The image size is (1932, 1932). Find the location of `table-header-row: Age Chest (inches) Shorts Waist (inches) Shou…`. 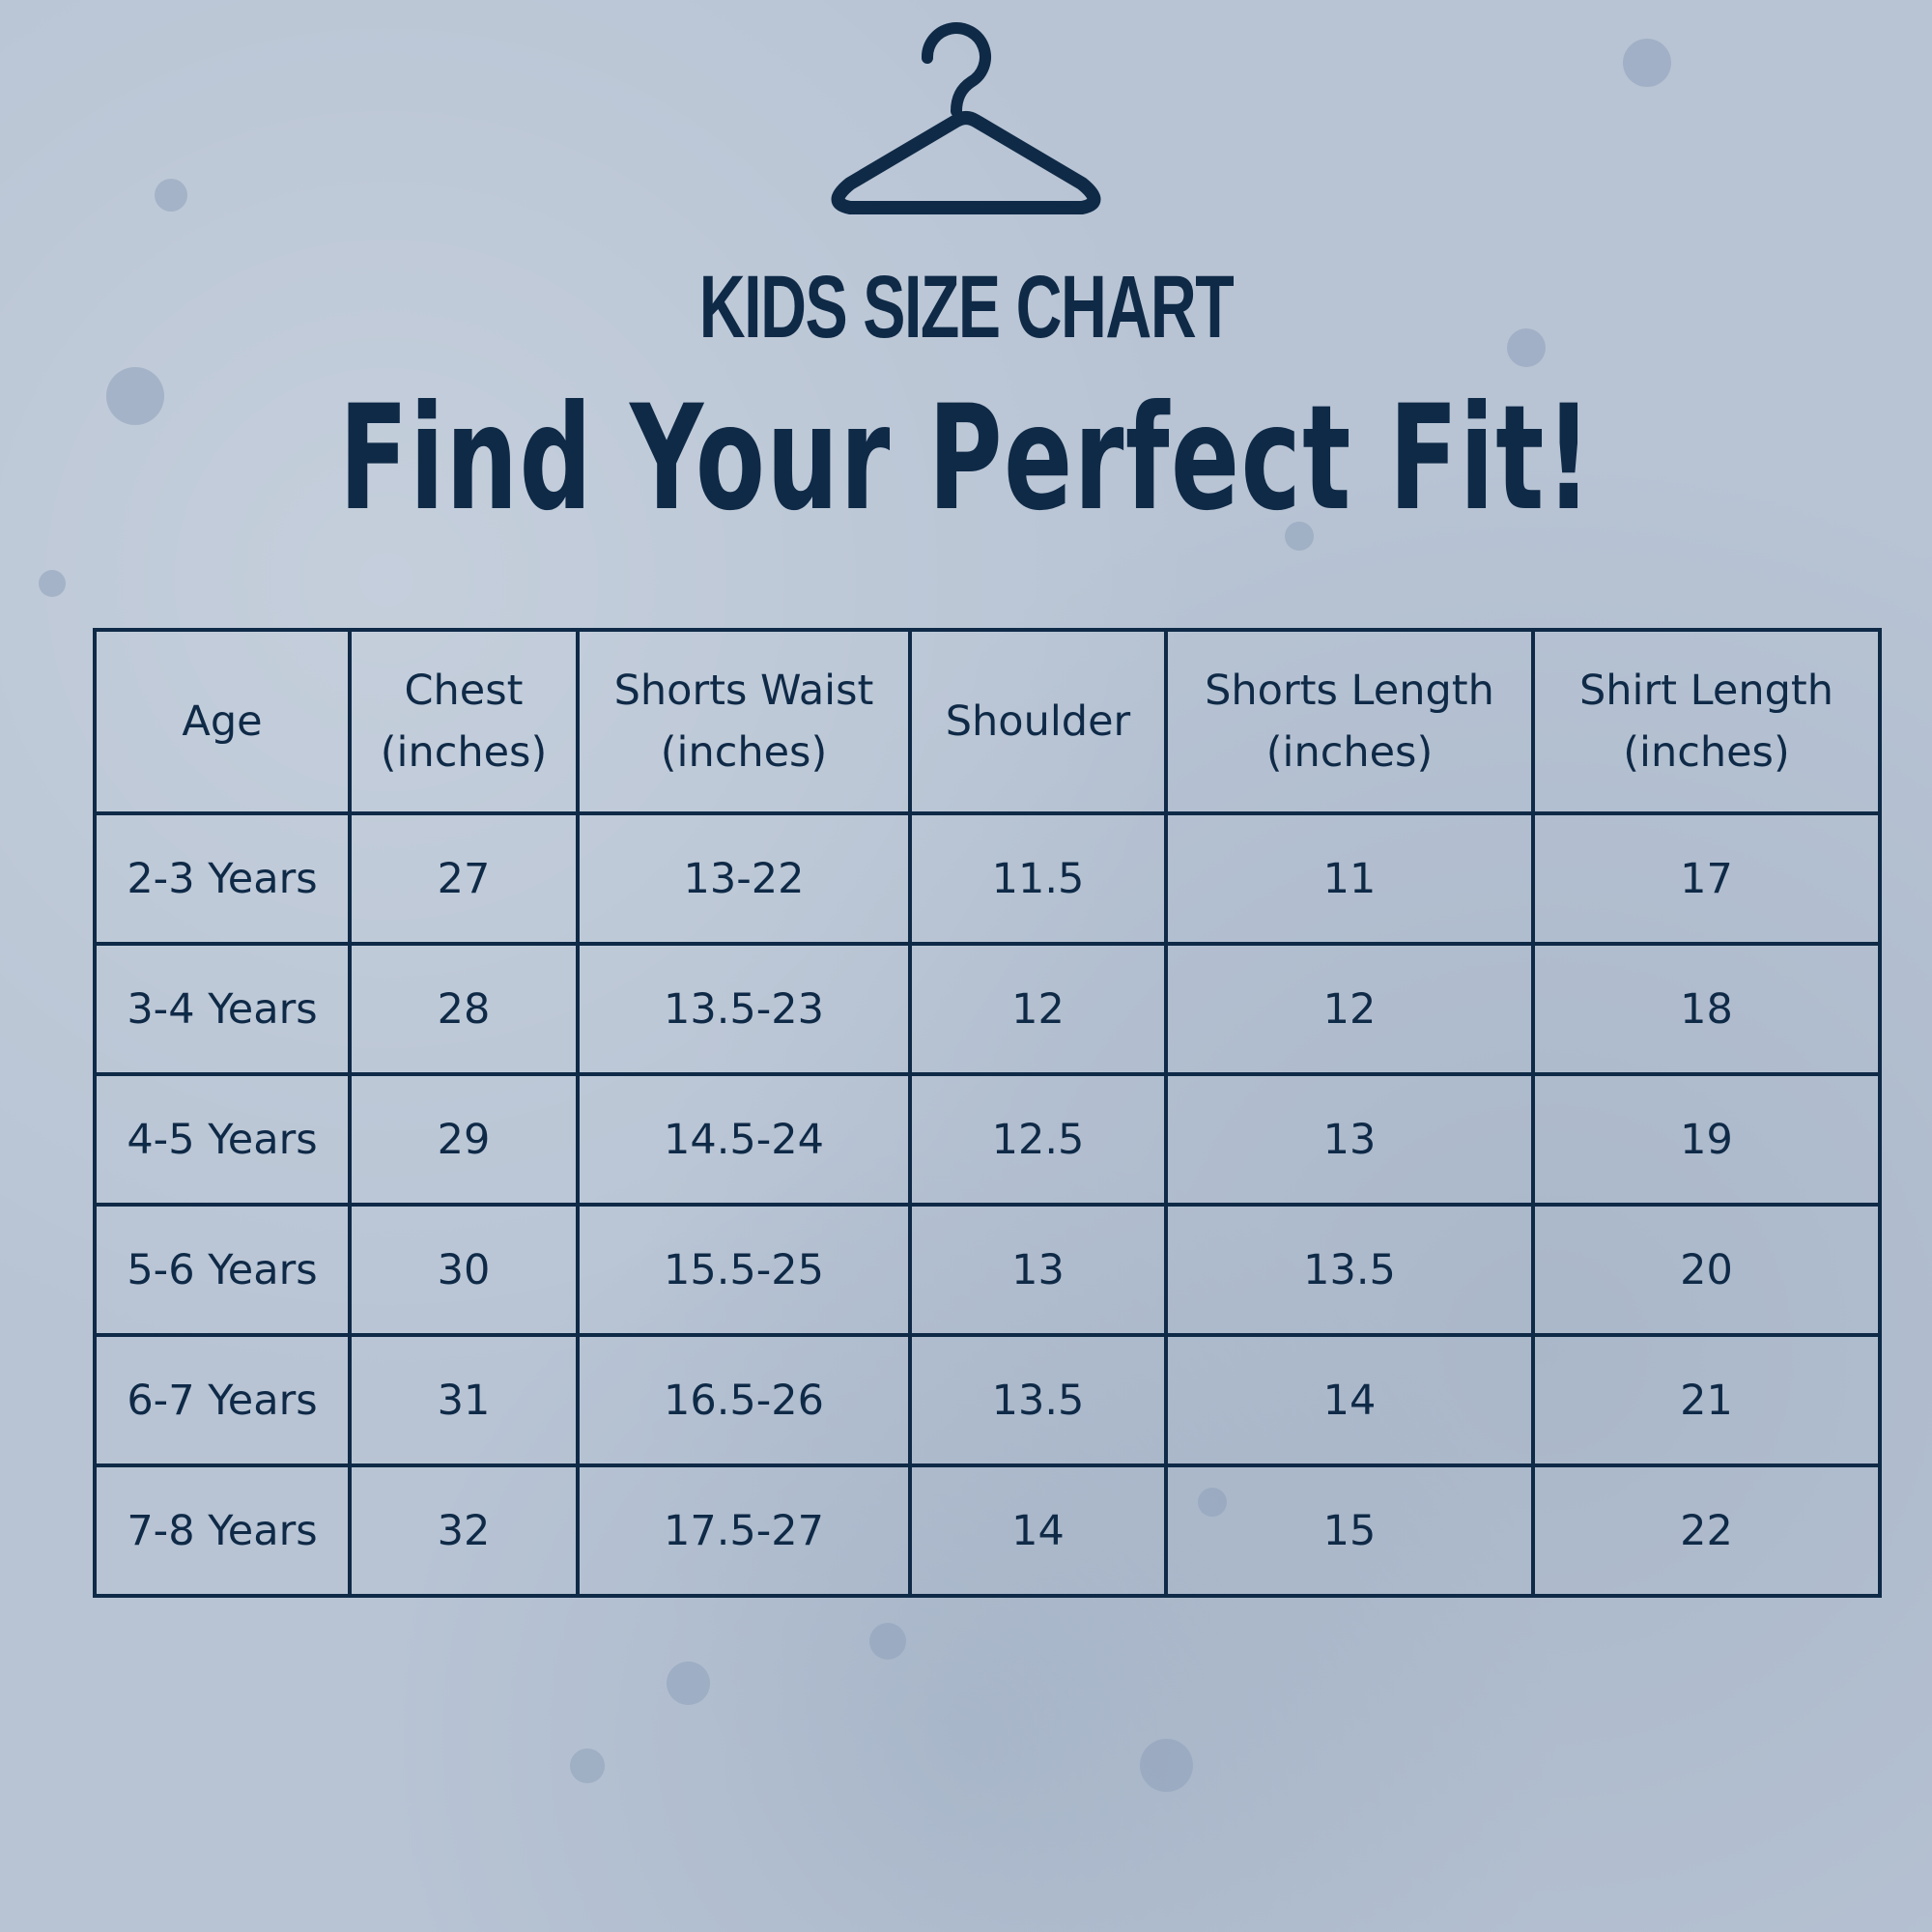

table-header-row: Age Chest (inches) Shorts Waist (inches) Shou… is located at coordinates (987, 721).